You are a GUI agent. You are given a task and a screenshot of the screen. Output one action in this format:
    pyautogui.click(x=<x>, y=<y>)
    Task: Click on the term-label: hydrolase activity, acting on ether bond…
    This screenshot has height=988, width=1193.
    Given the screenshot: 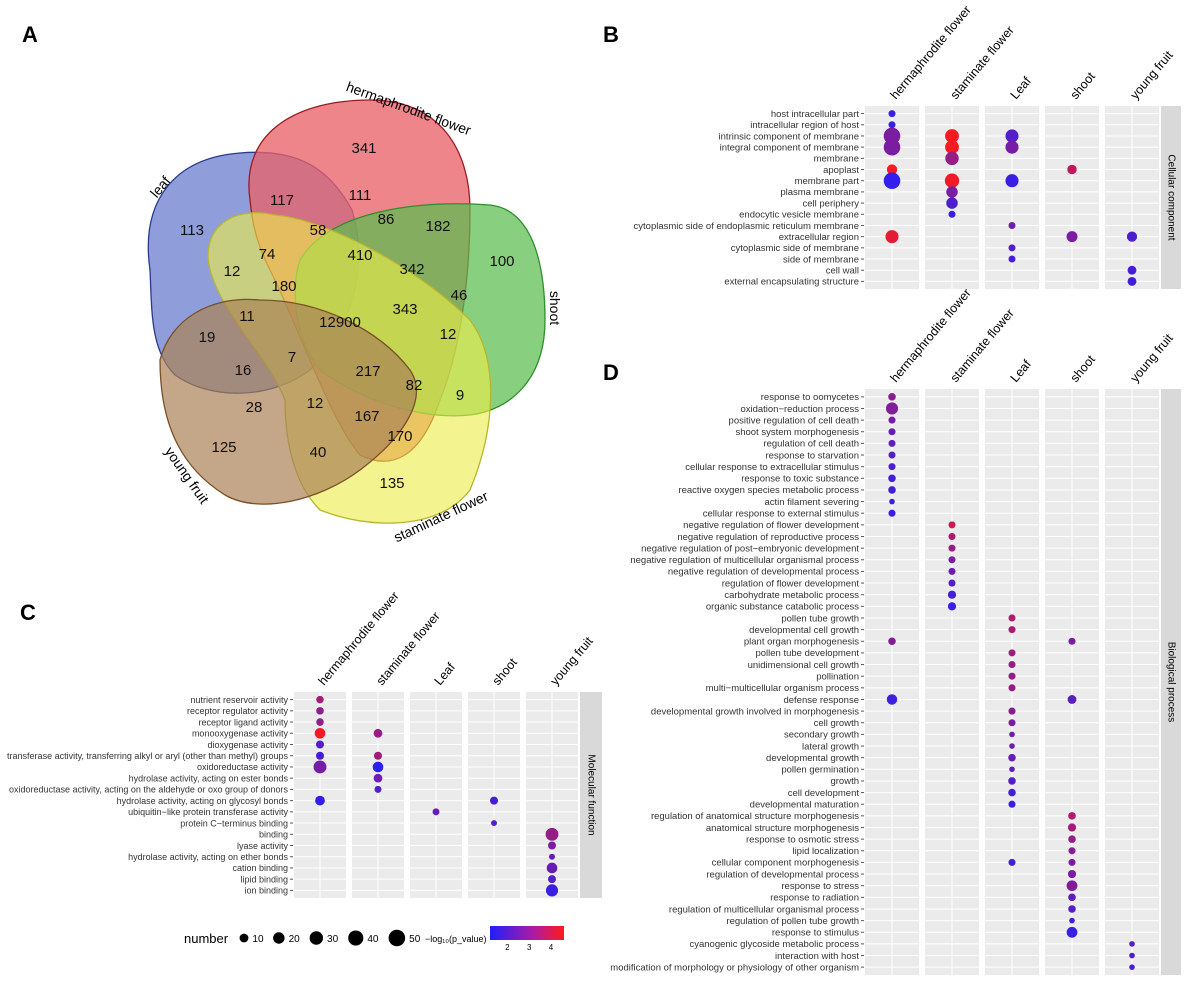 What is the action you would take?
    pyautogui.click(x=208, y=857)
    